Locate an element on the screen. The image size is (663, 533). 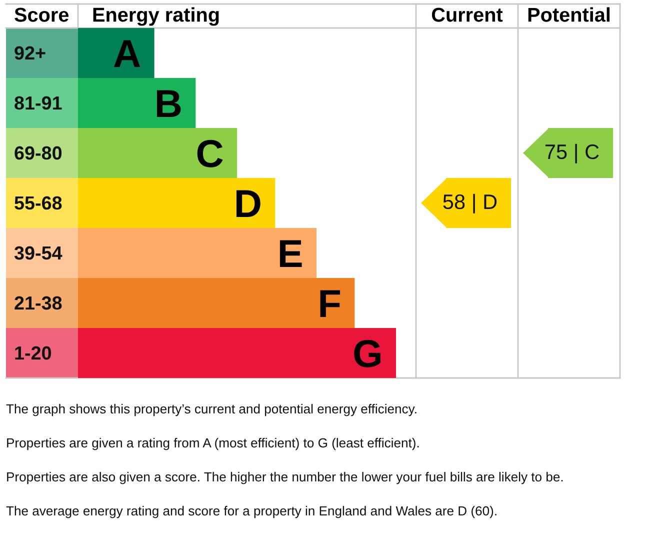
text: The graph shows this property’s current and potential energy efficiency. is located at coordinates (211, 410).